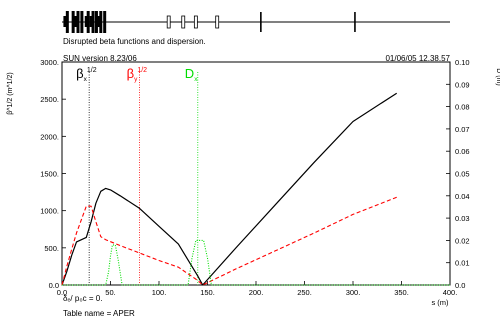 The height and width of the screenshot is (324, 500). I want to click on y-right-tick-label: 0.05, so click(462, 174).